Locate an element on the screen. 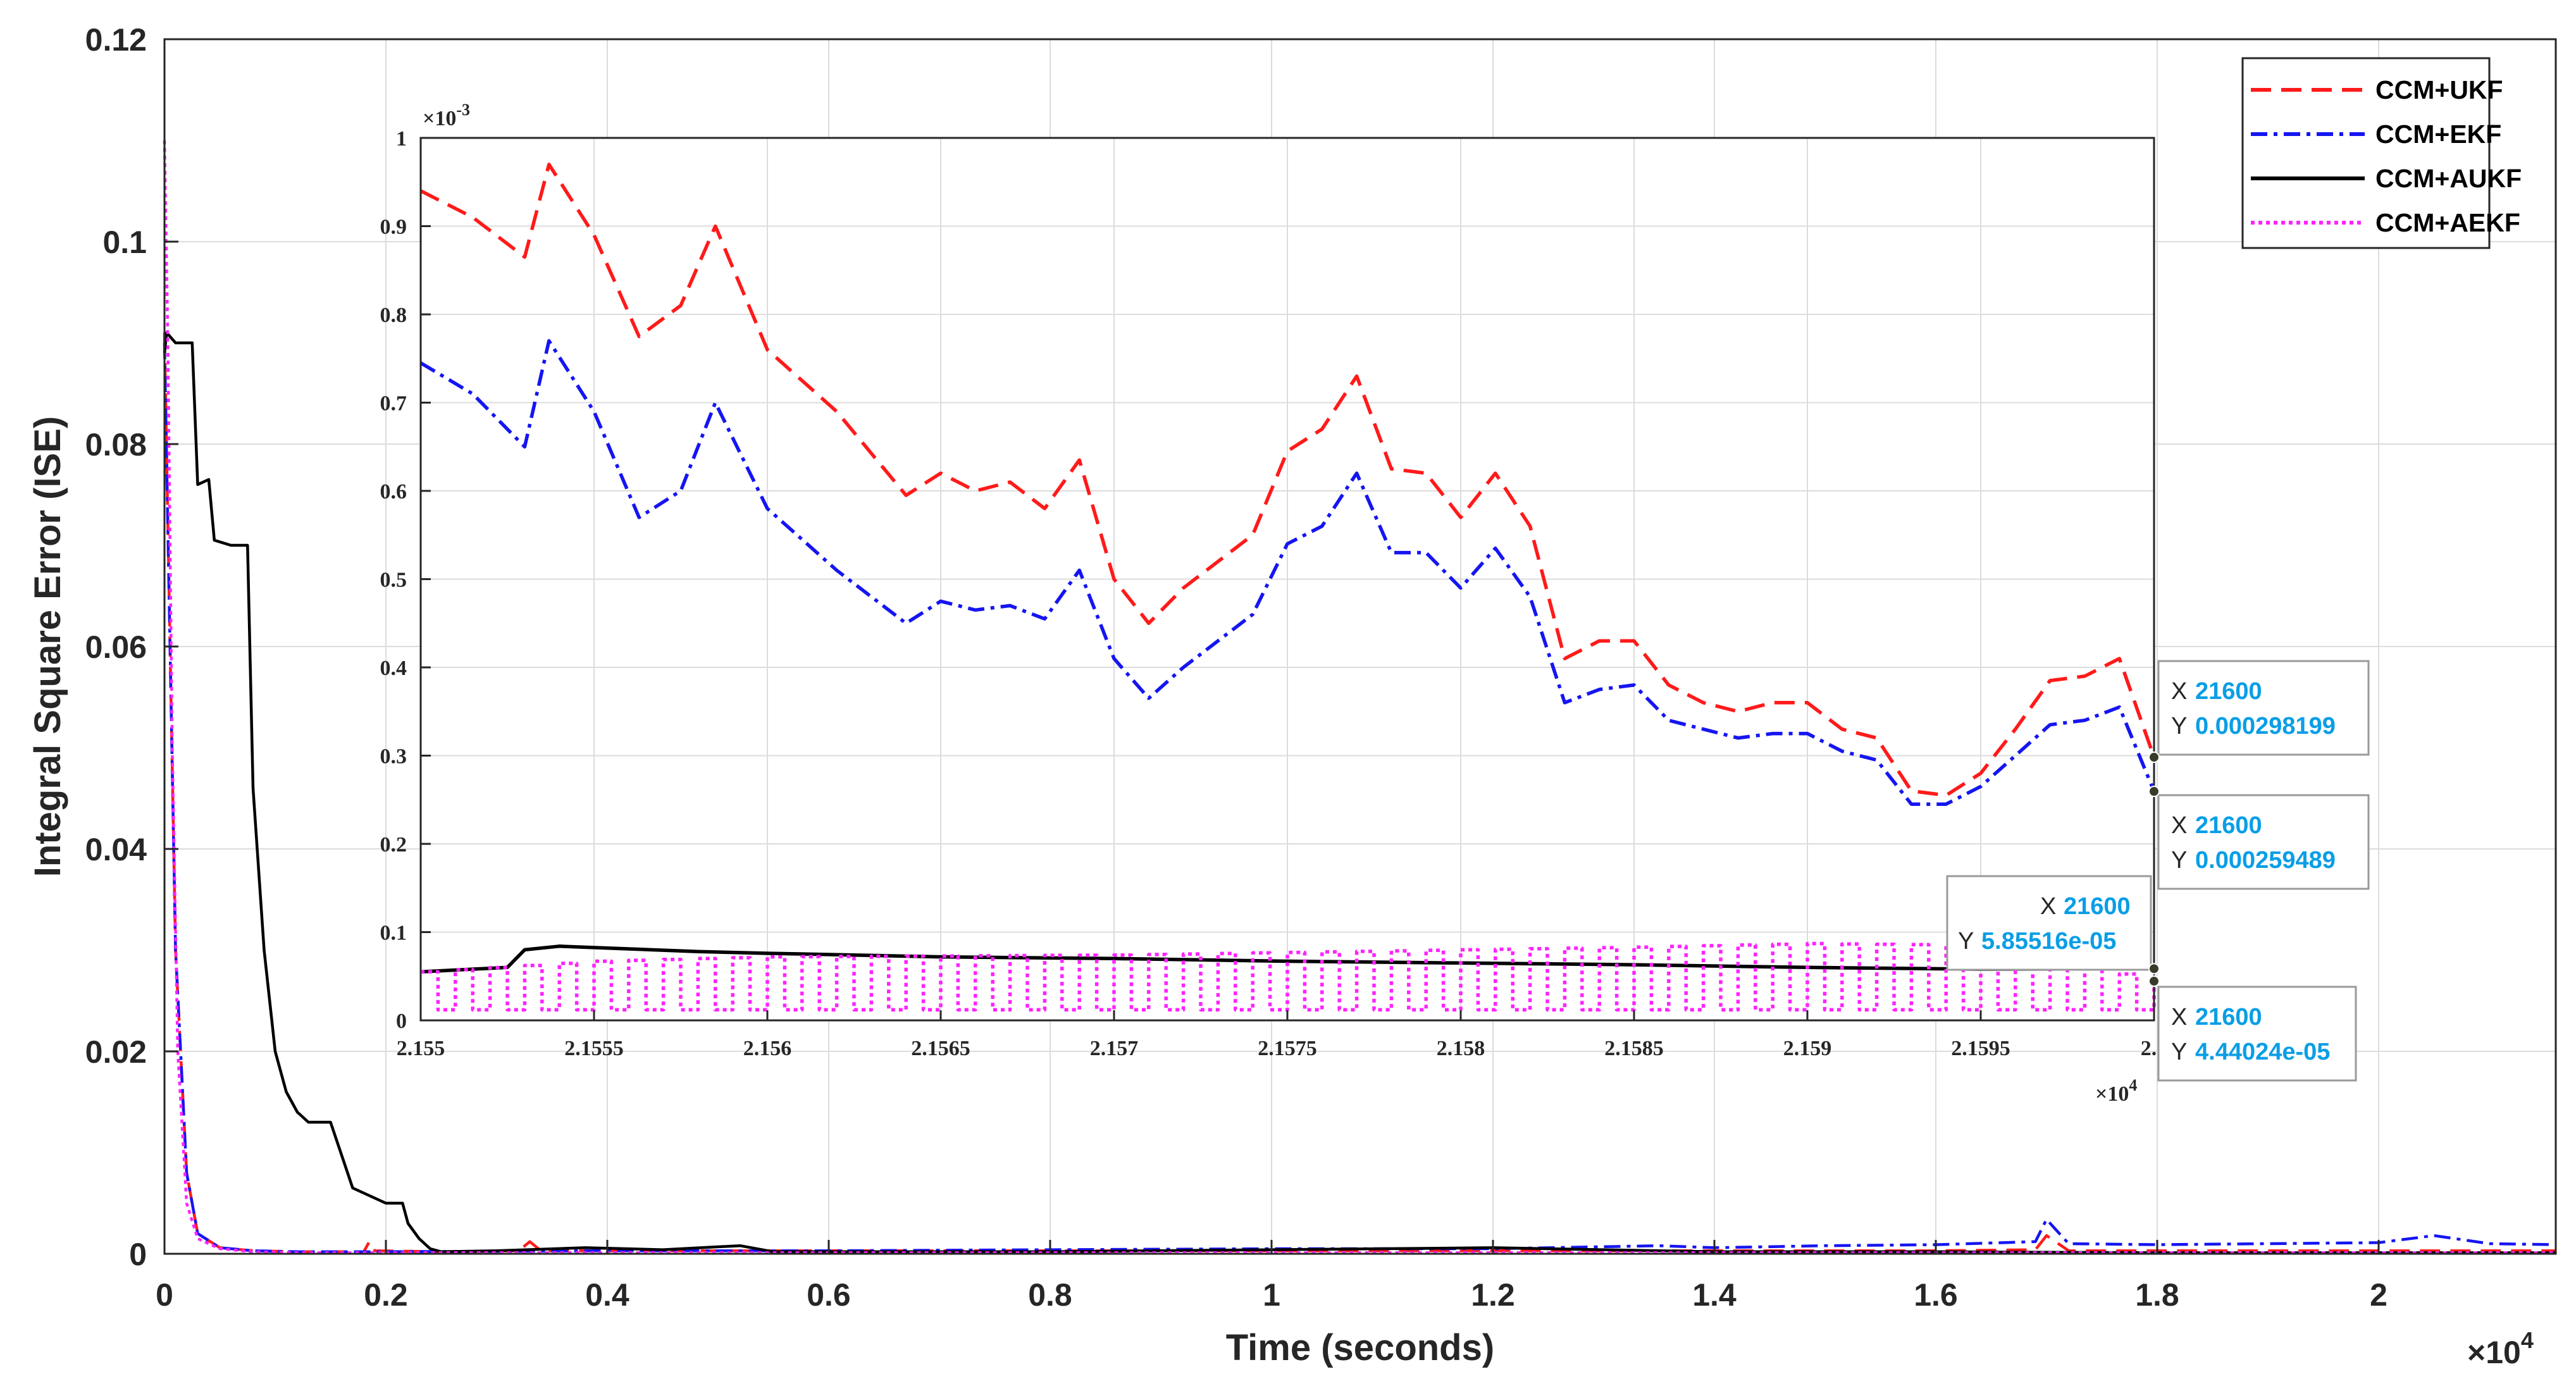 The width and height of the screenshot is (2576, 1386). inset-y-tick-label-3: 0.3 is located at coordinates (394, 757).